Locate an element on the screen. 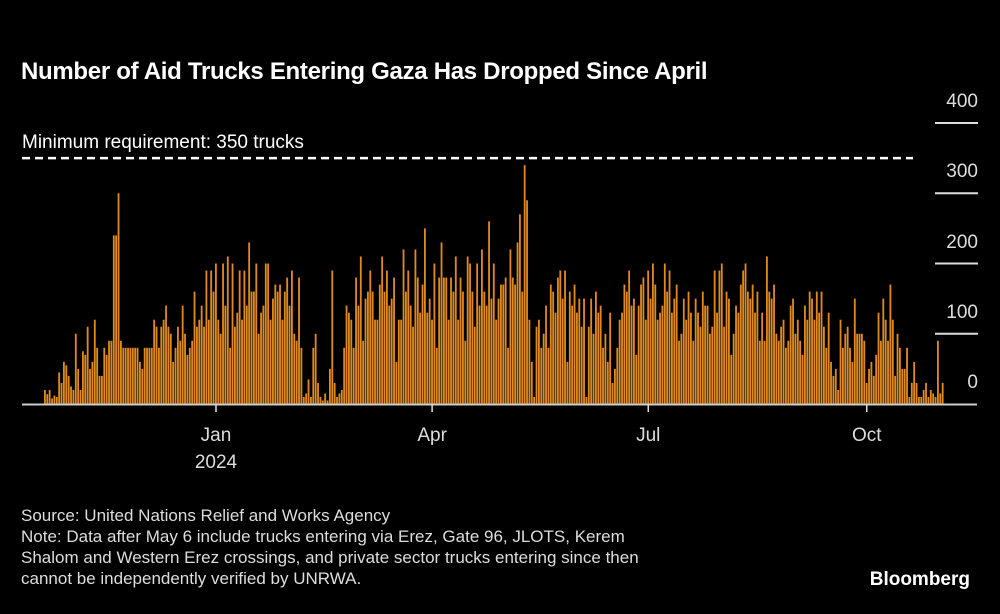 This screenshot has width=1000, height=614. y-tick-label: 400 is located at coordinates (962, 101).